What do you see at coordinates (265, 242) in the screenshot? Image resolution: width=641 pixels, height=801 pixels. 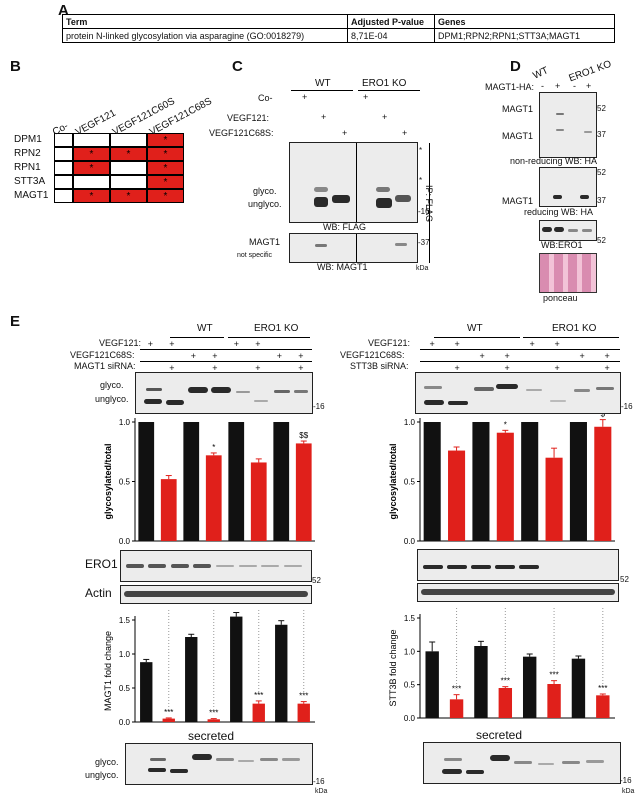 I see `c-magt1-label: MAGT1` at bounding box center [265, 242].